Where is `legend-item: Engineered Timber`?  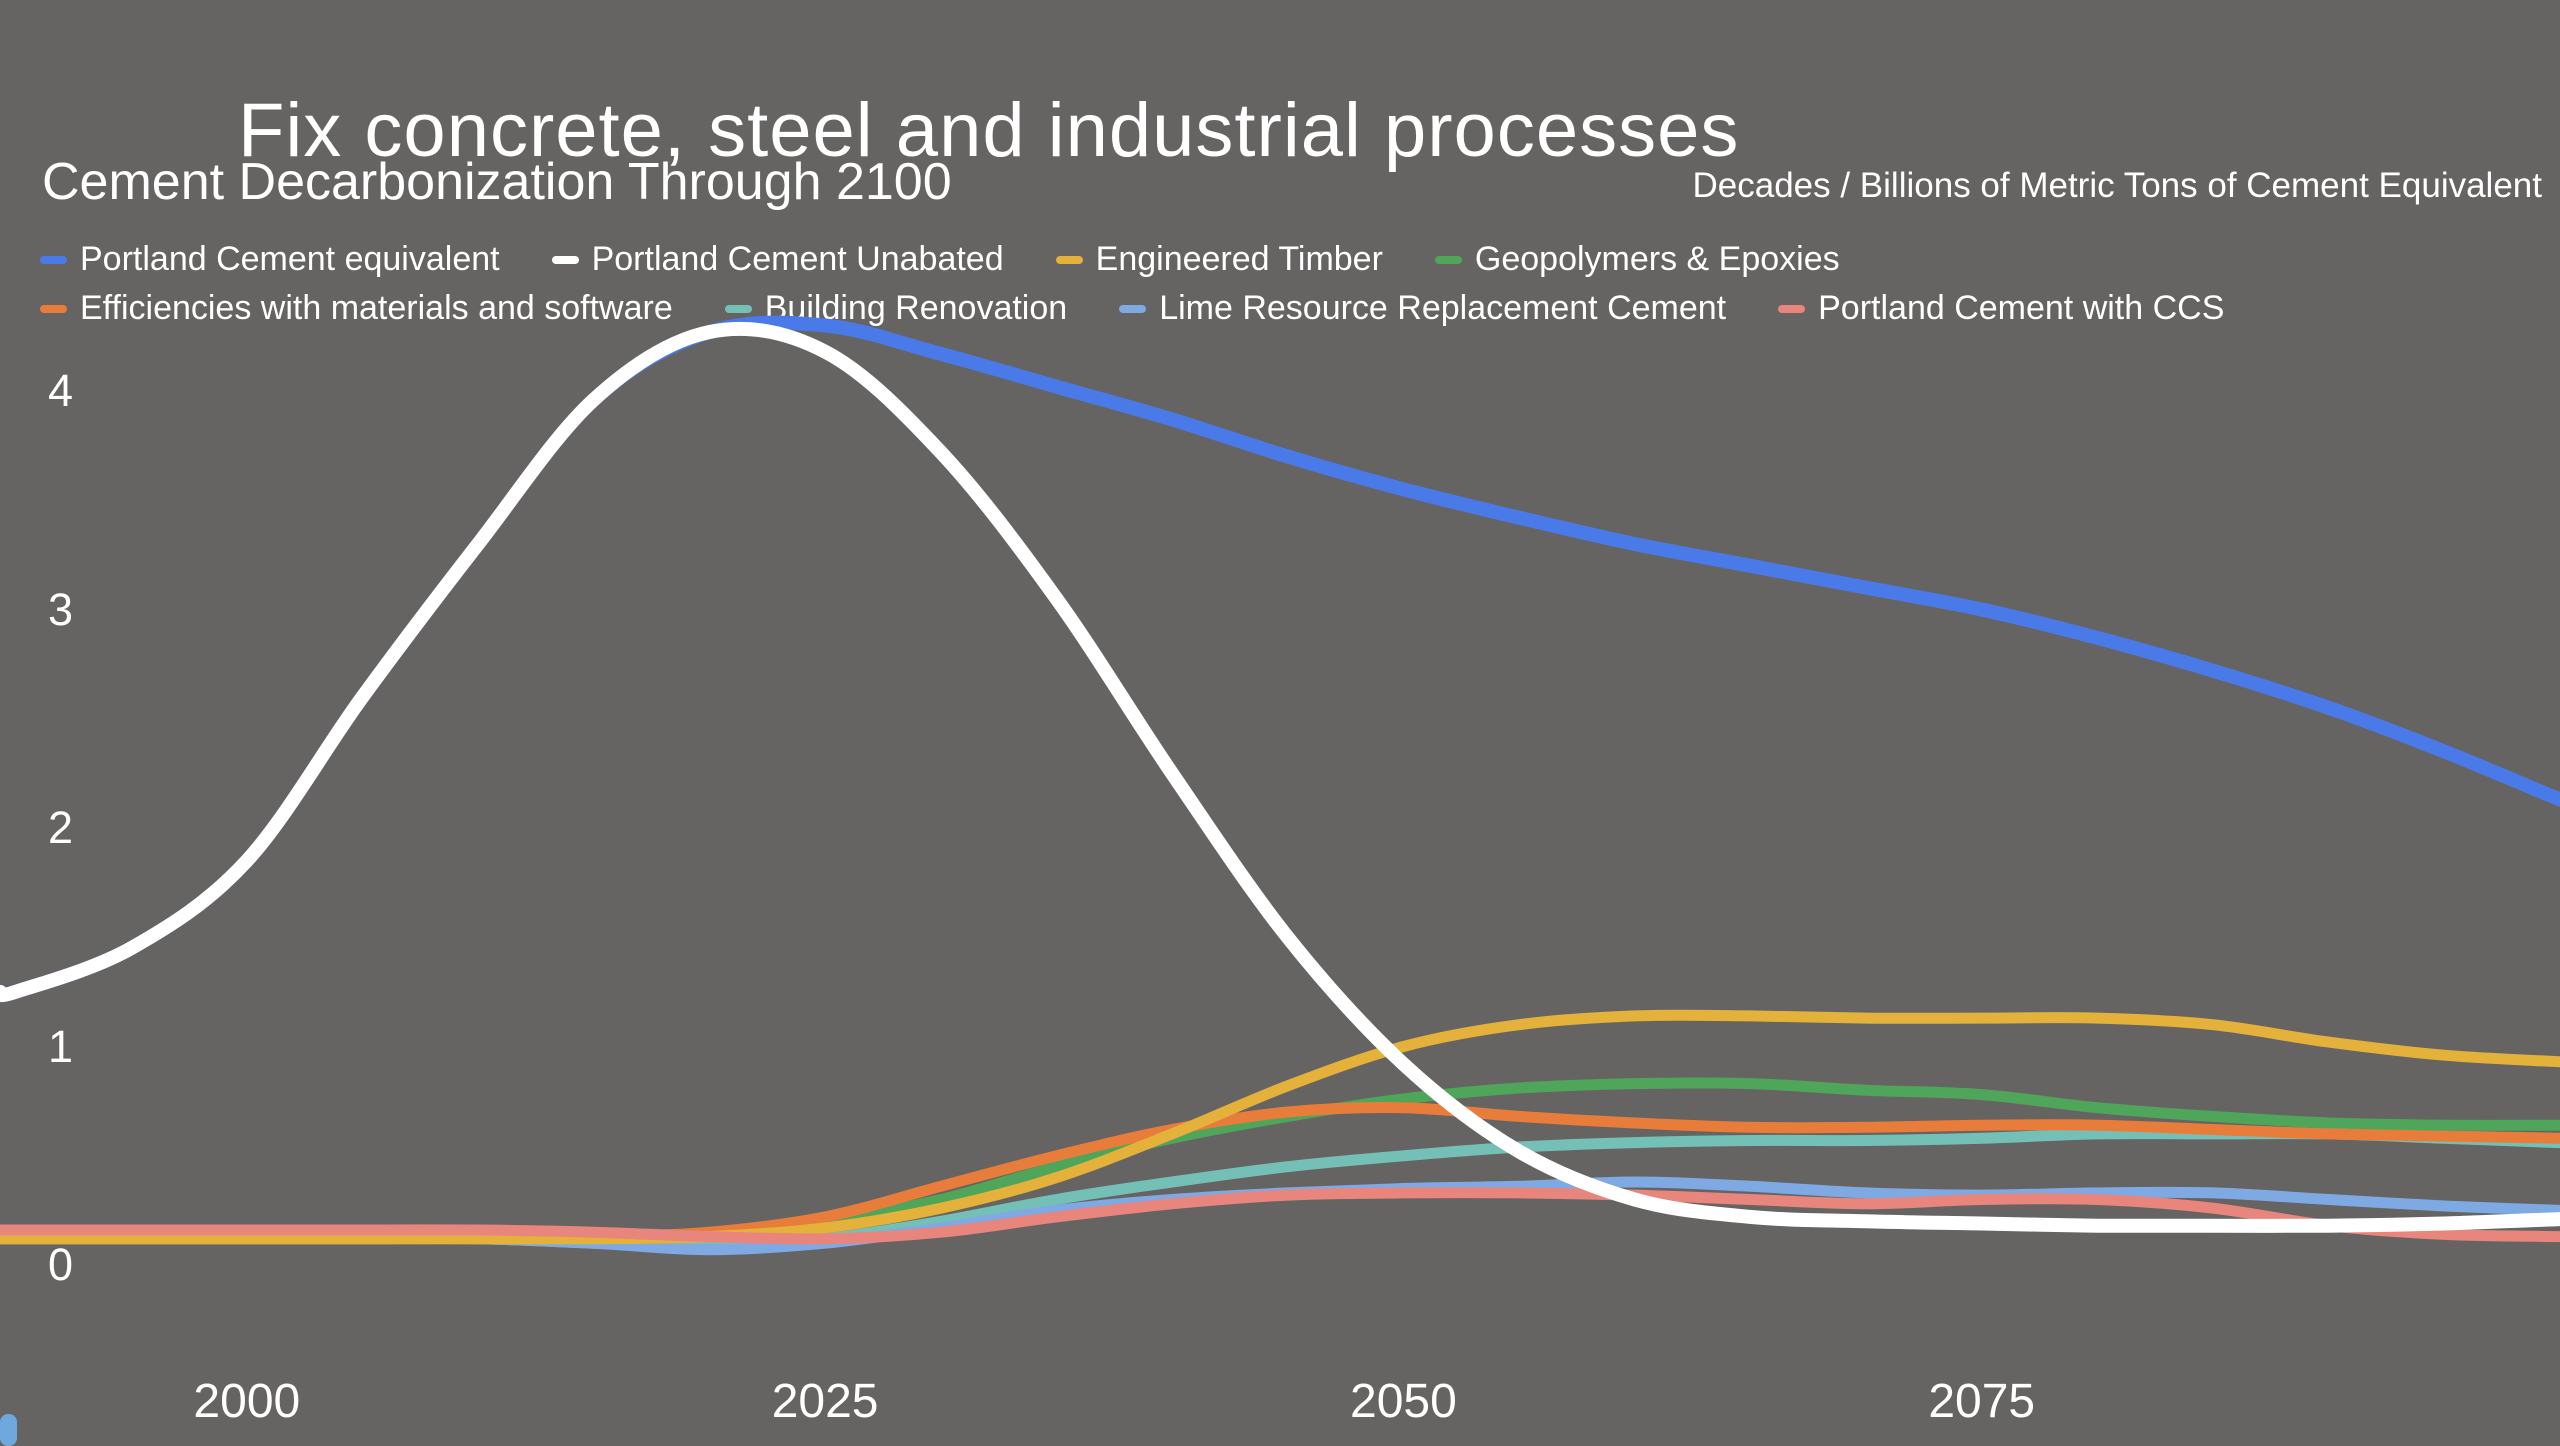
legend-item: Engineered Timber is located at coordinates (1219, 259).